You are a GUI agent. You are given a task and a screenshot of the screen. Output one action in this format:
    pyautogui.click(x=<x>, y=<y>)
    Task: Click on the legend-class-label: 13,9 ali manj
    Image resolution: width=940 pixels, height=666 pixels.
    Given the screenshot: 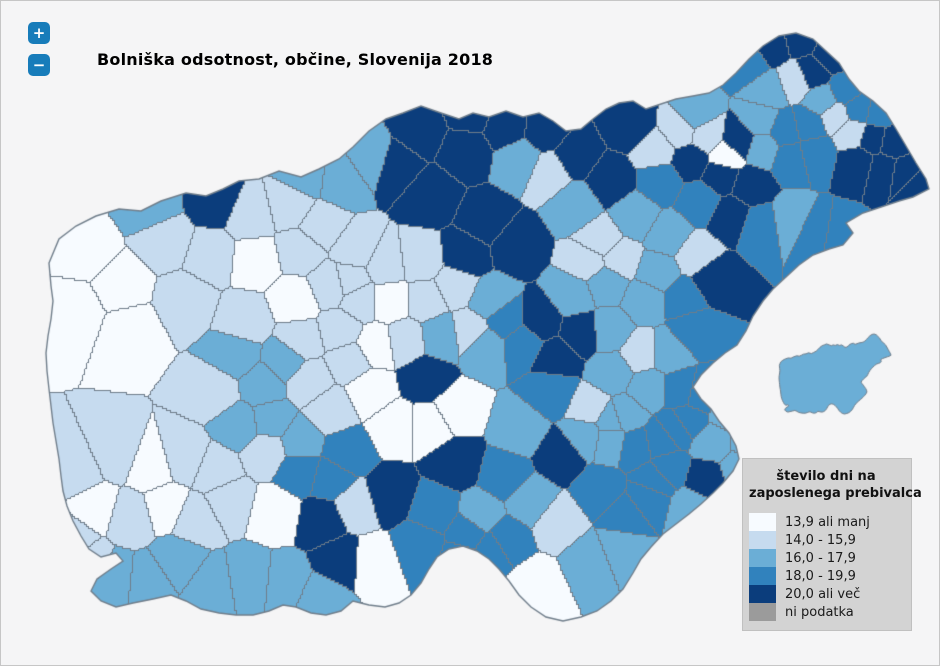 What is the action you would take?
    pyautogui.click(x=827, y=522)
    